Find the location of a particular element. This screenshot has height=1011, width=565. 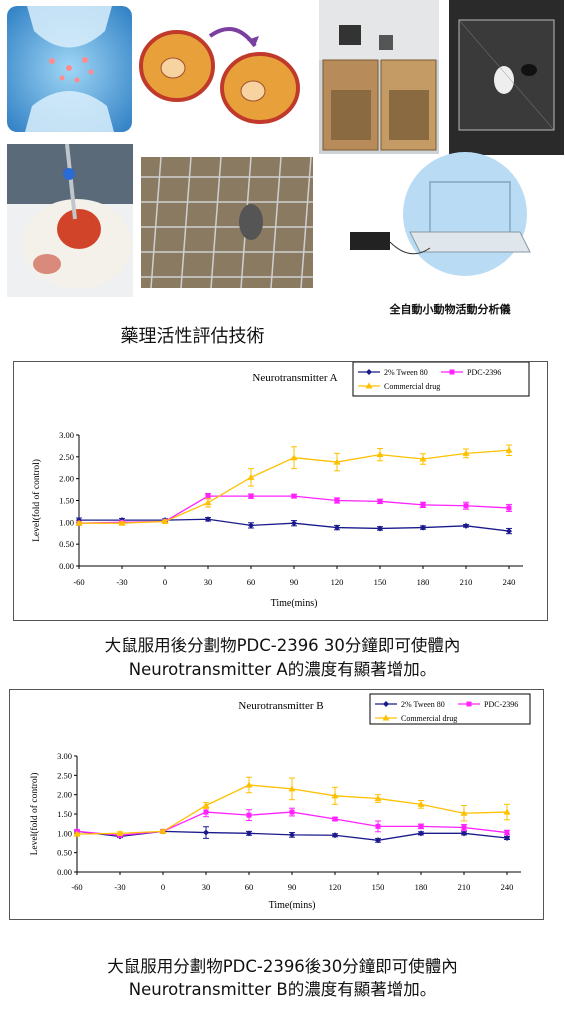

surgery-photo is located at coordinates (70, 220).